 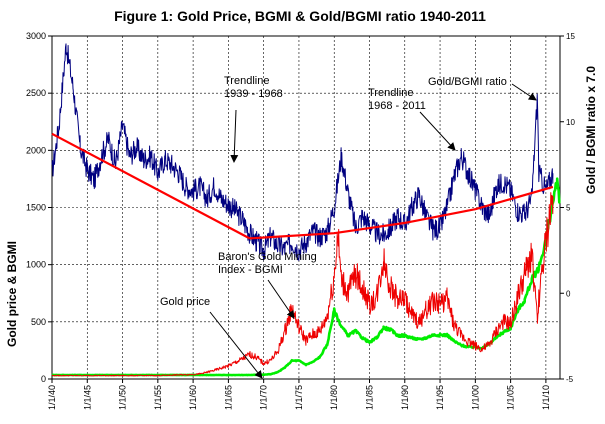 What do you see at coordinates (36, 93) in the screenshot?
I see `y-tick-label: 2500` at bounding box center [36, 93].